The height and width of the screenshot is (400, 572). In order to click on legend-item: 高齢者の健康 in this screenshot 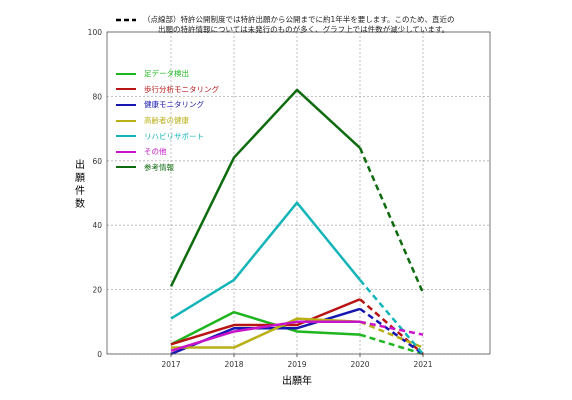, I will do `click(167, 121)`.